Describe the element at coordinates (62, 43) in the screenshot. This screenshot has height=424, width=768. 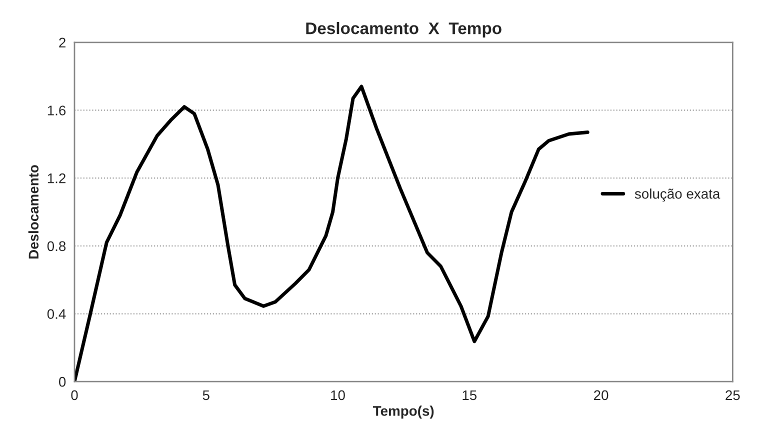
I see `y-tick-label: 2` at that location.